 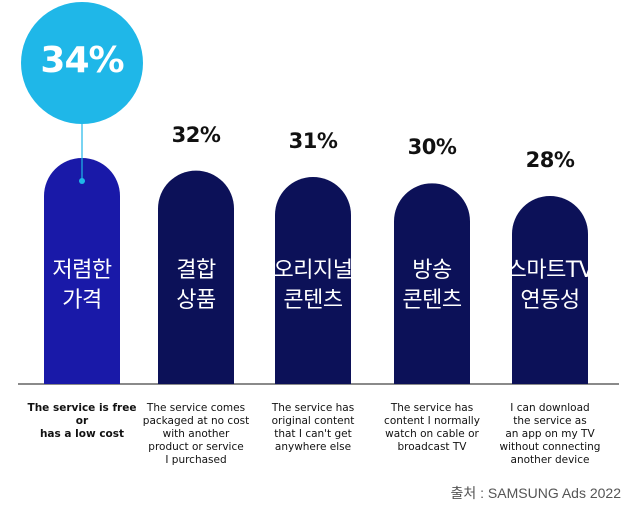 What do you see at coordinates (82, 285) in the screenshot?
I see `bar-category-label: 저렴한 가격` at bounding box center [82, 285].